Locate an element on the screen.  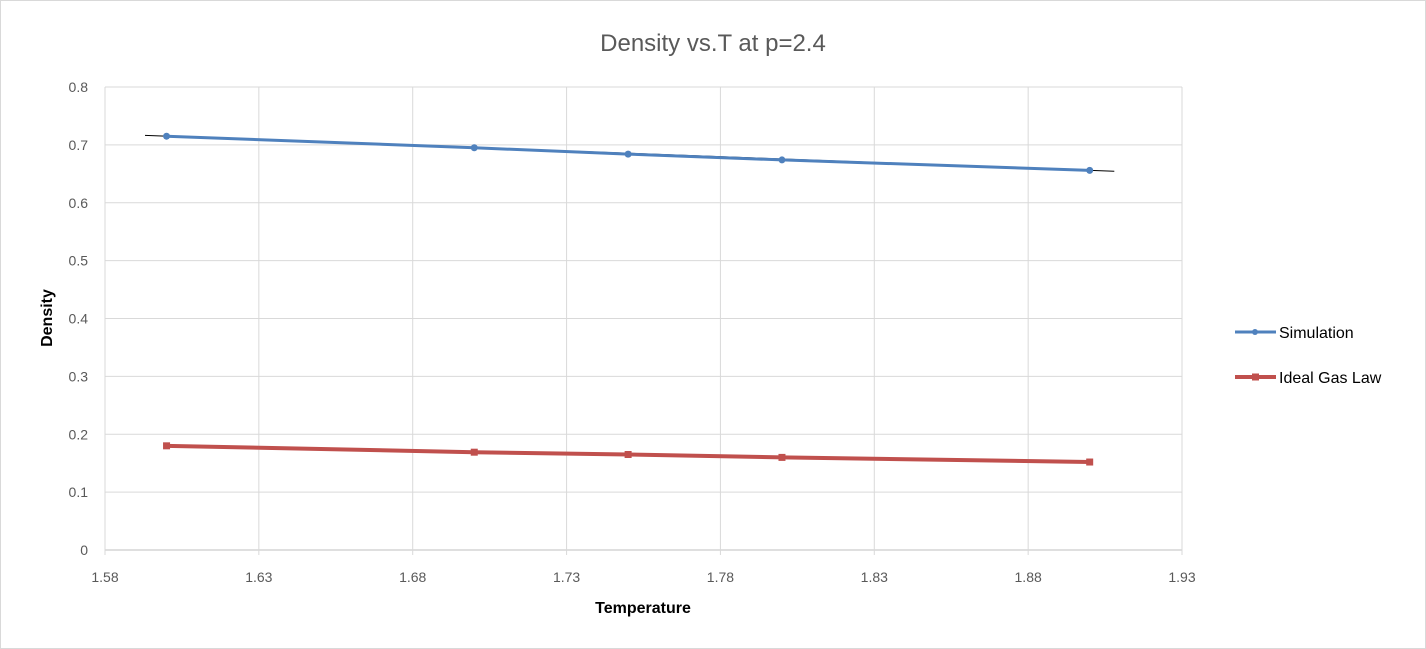
y-axis-label: Density is located at coordinates (47, 318).